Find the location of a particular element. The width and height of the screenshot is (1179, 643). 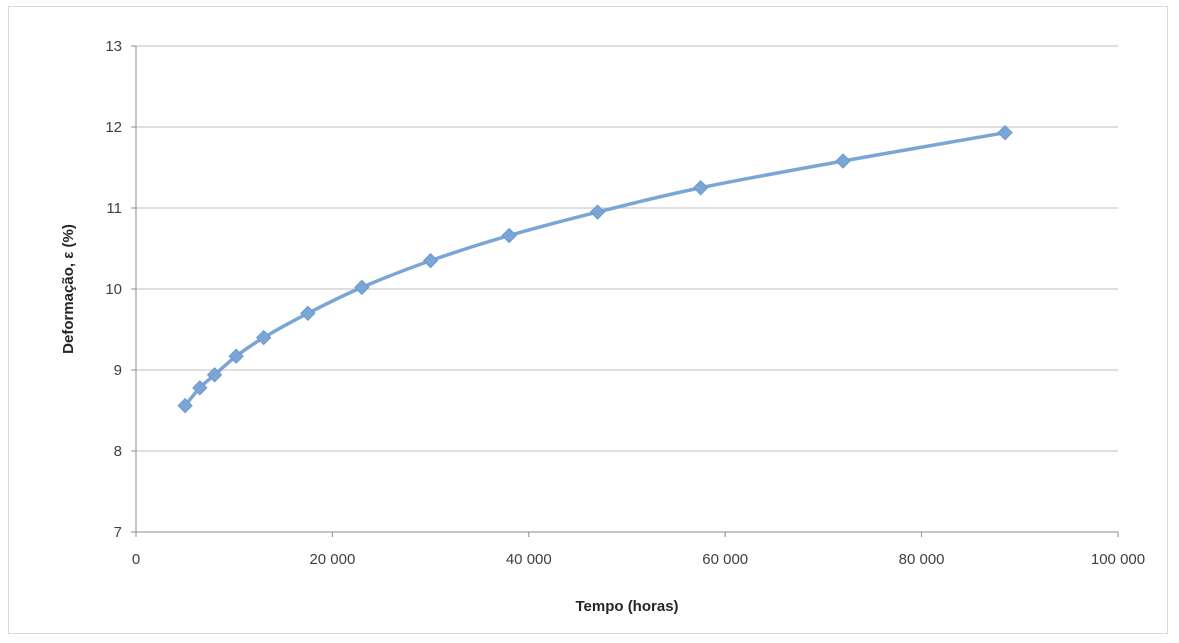

x-tick-label: 100 000 is located at coordinates (1118, 559).